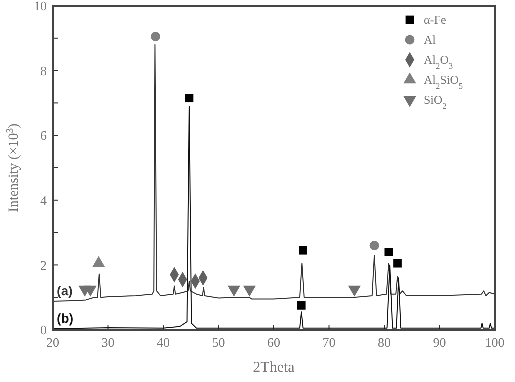 The image size is (515, 382). Describe the element at coordinates (439, 342) in the screenshot. I see `x-tick-label: 90` at that location.